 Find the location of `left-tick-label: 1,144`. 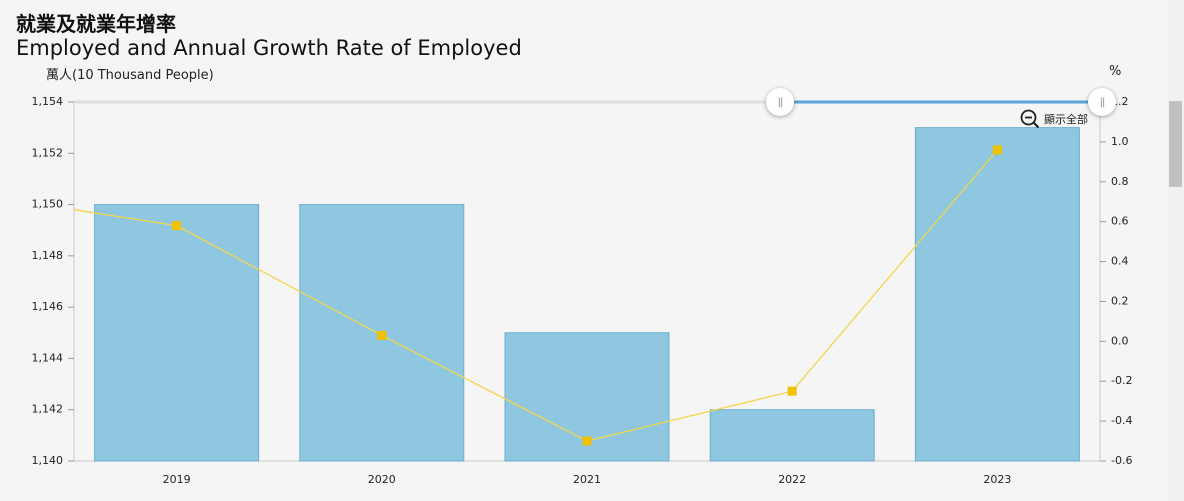

left-tick-label: 1,144 is located at coordinates (48, 357).